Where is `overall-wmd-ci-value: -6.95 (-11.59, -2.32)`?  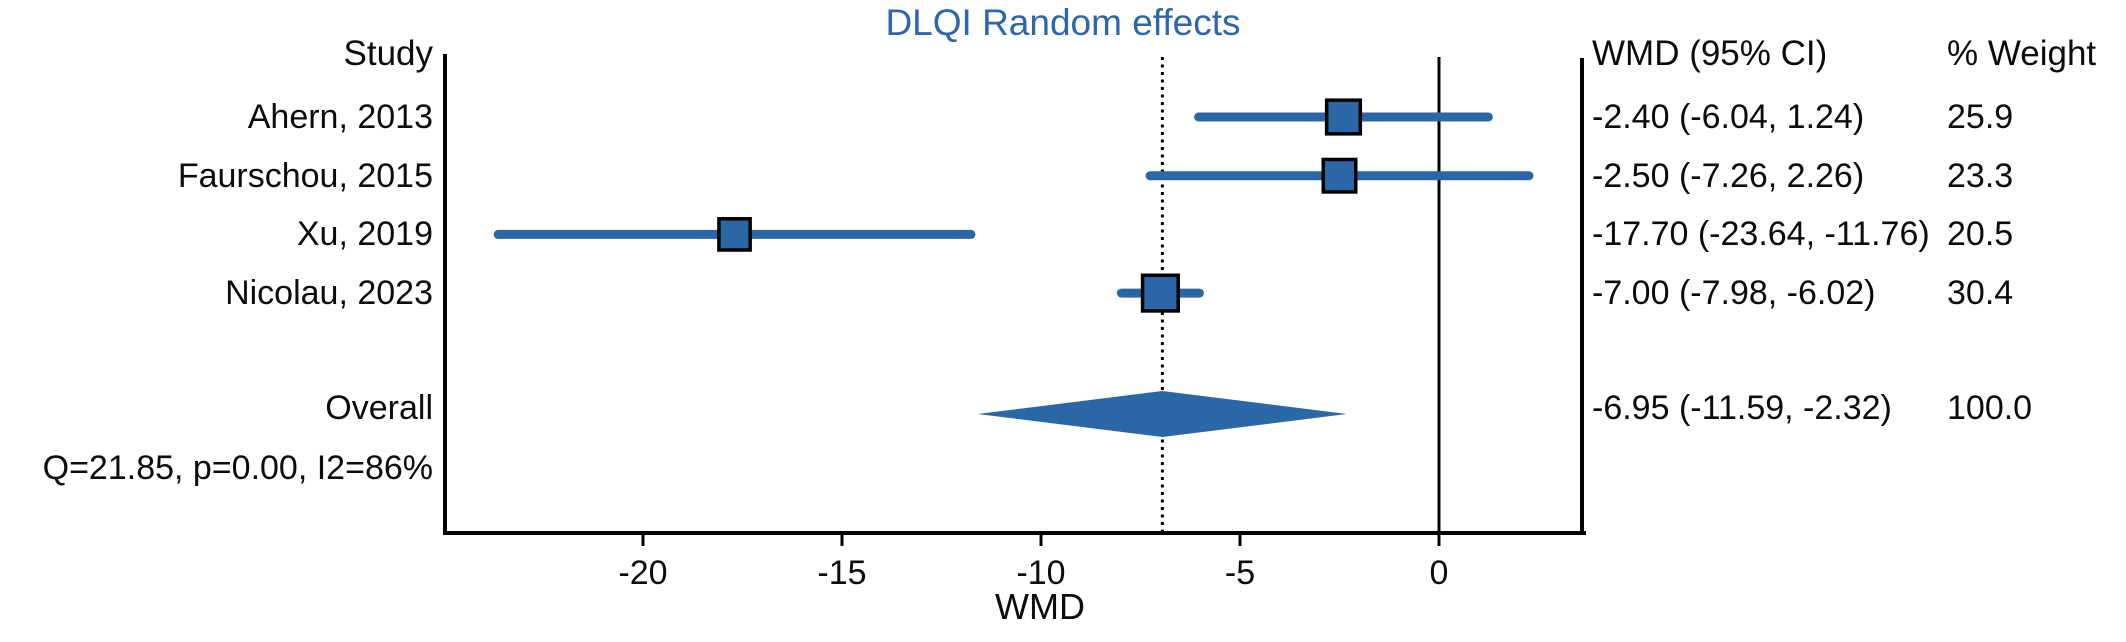 overall-wmd-ci-value: -6.95 (-11.59, -2.32) is located at coordinates (1742, 408).